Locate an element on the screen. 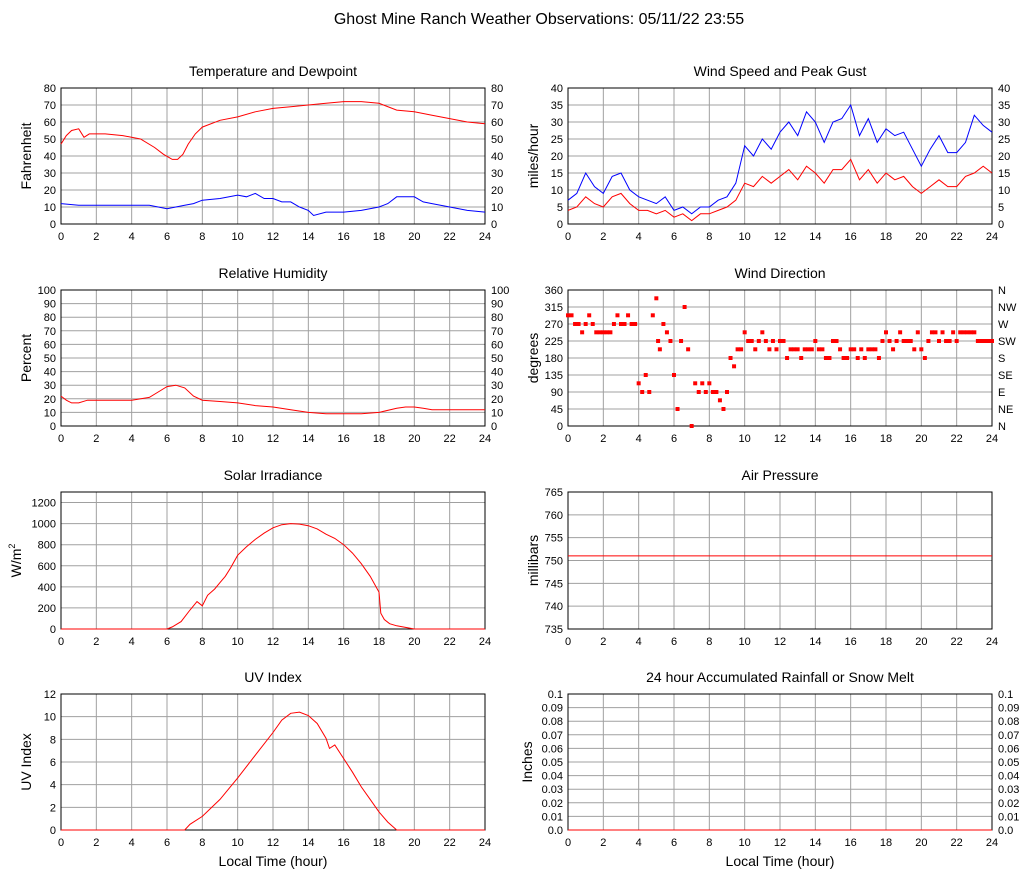 This screenshot has height=878, width=1027. y-tick-label: 12 is located at coordinates (50, 695).